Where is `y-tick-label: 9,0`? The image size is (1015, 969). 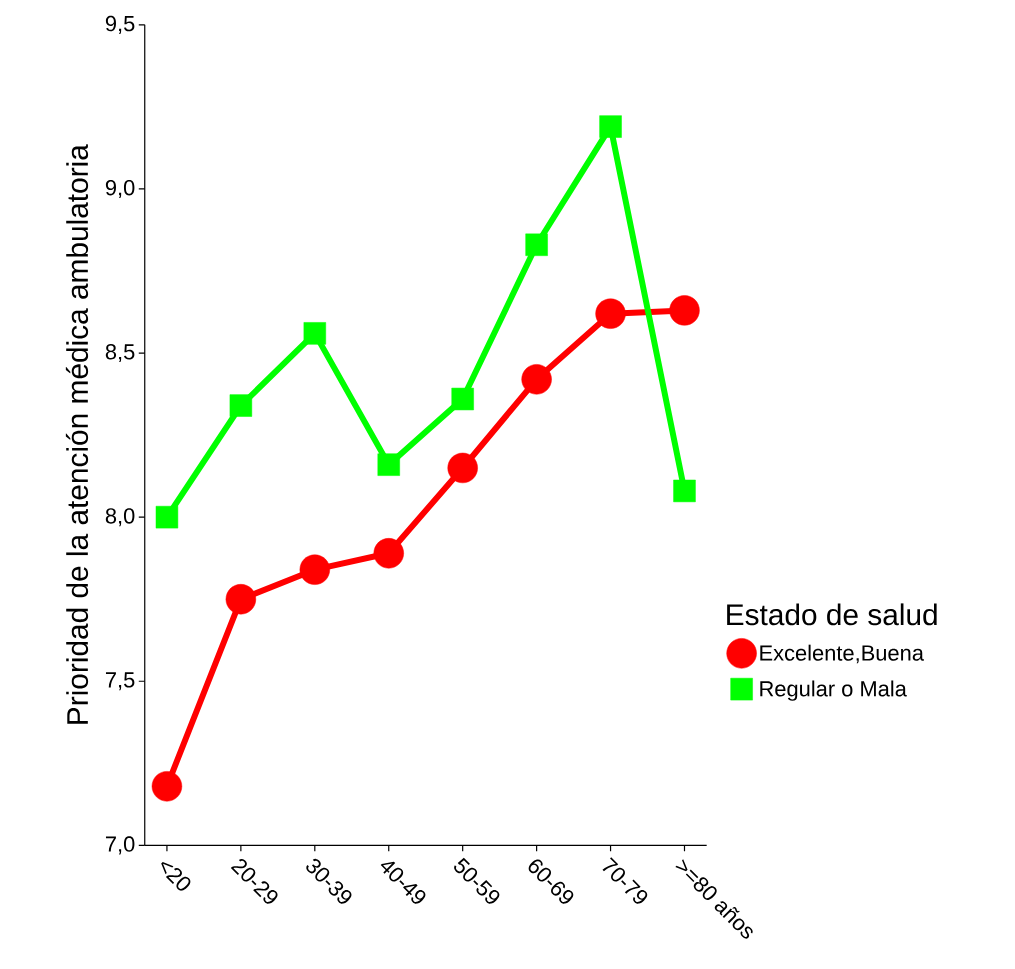 y-tick-label: 9,0 is located at coordinates (120, 189).